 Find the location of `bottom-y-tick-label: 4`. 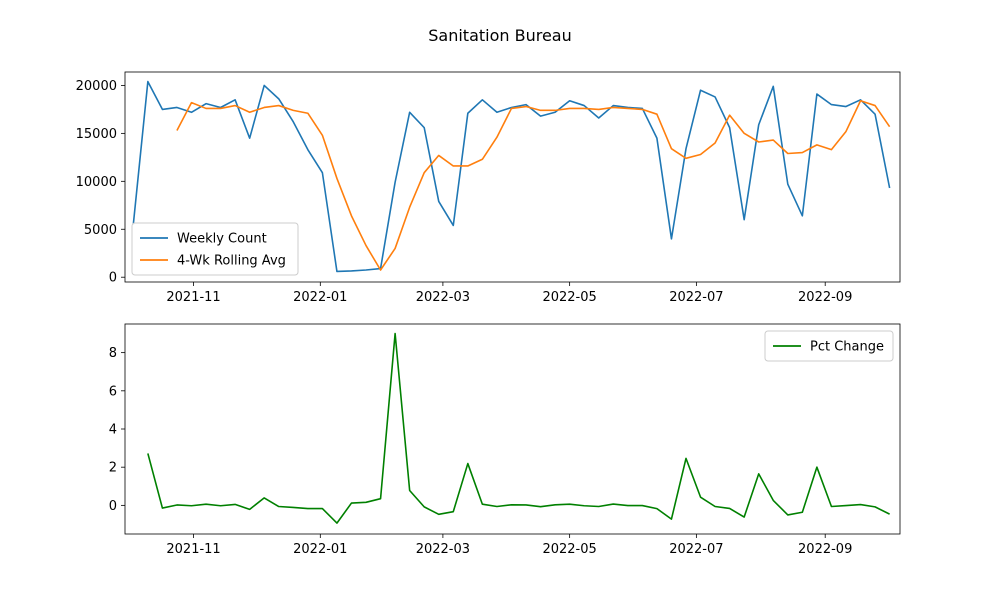

bottom-y-tick-label: 4 is located at coordinates (113, 430).